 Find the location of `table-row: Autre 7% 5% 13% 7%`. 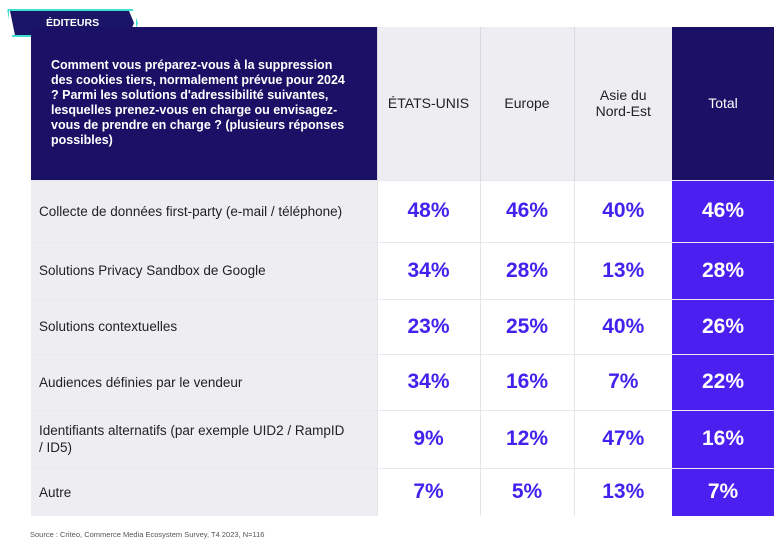

table-row: Autre 7% 5% 13% 7% is located at coordinates (402, 491).